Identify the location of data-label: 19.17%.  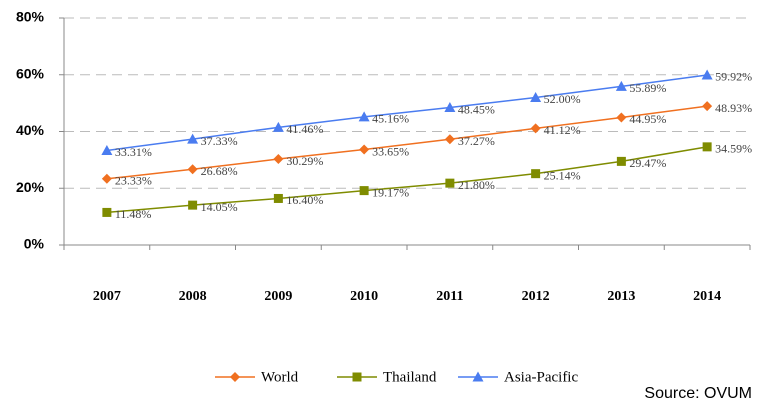
(390, 192).